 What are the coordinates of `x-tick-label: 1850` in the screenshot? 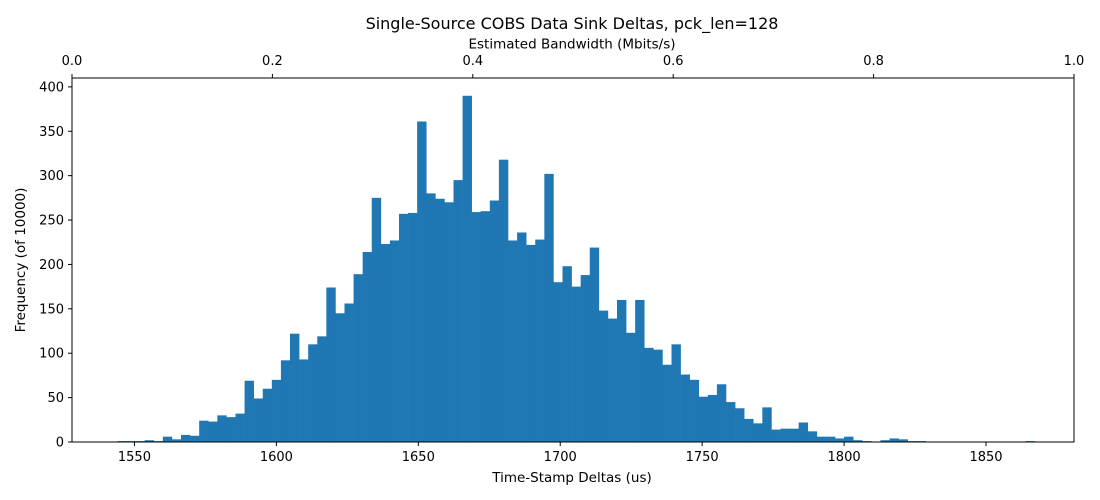 It's located at (985, 457).